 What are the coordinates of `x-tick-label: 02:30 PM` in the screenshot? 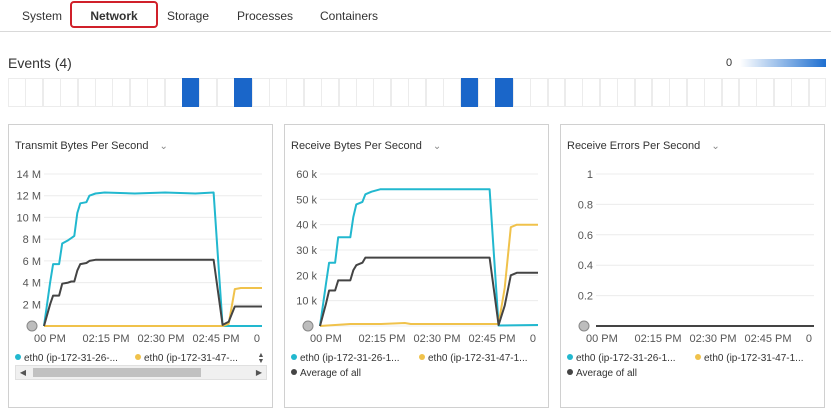 It's located at (160, 339).